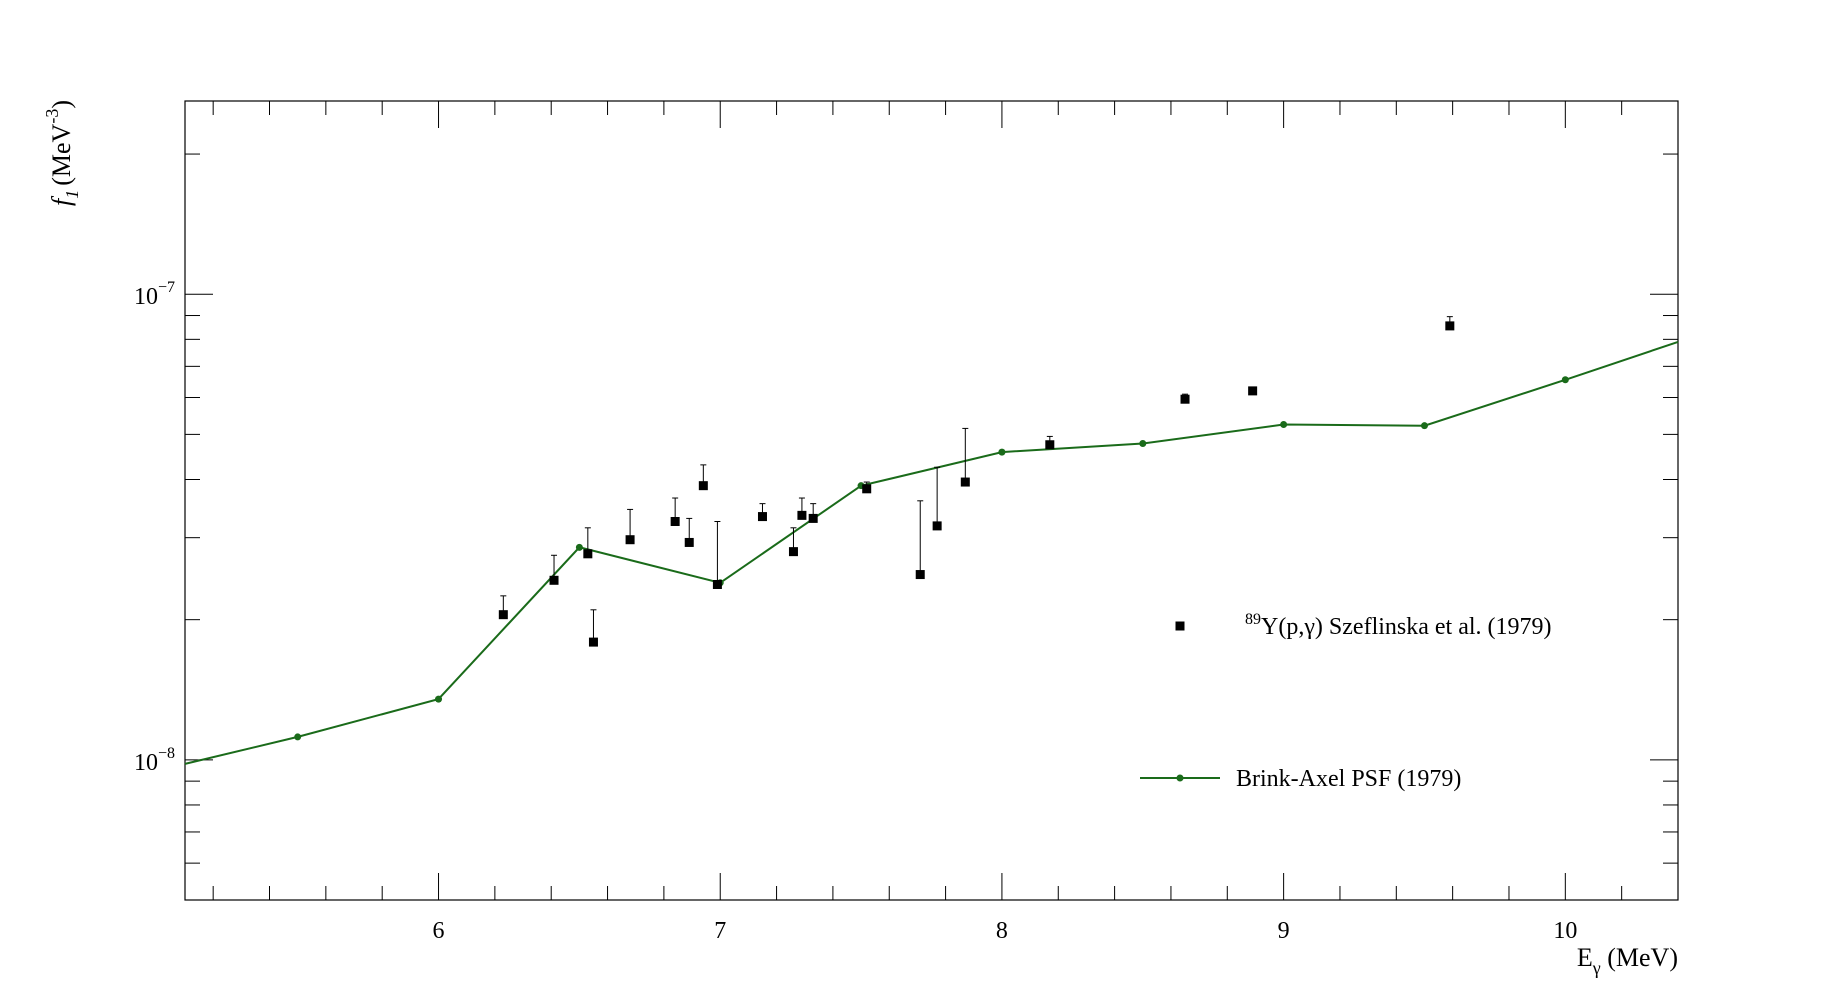 This screenshot has height=991, width=1846. What do you see at coordinates (1406, 627) in the screenshot?
I see `legend-label-text: Y(p,γ) Szeflinska et al. (1979)` at bounding box center [1406, 627].